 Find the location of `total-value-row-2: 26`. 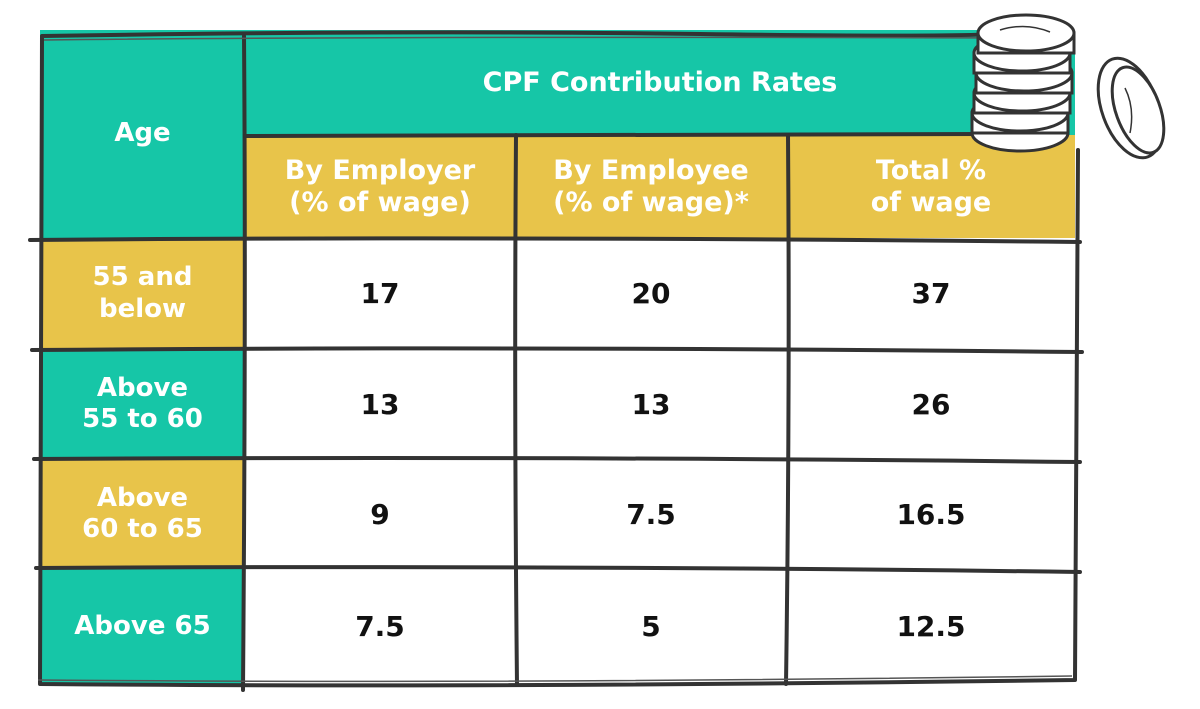

total-value-row-2: 26 is located at coordinates (931, 404).